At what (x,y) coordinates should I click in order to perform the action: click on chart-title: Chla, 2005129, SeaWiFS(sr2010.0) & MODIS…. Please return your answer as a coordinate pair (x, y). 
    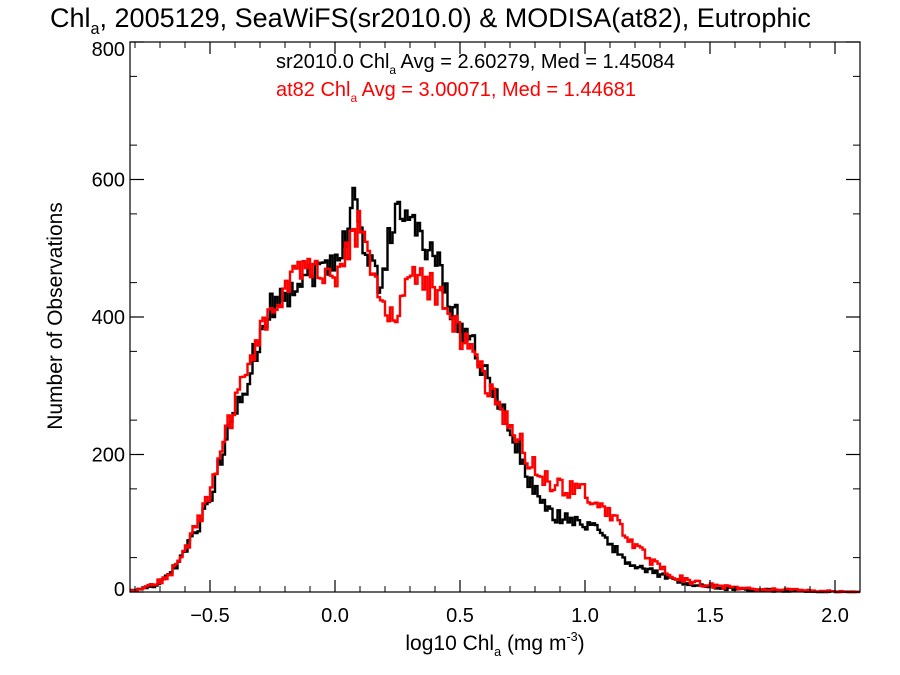
    Looking at the image, I should click on (430, 20).